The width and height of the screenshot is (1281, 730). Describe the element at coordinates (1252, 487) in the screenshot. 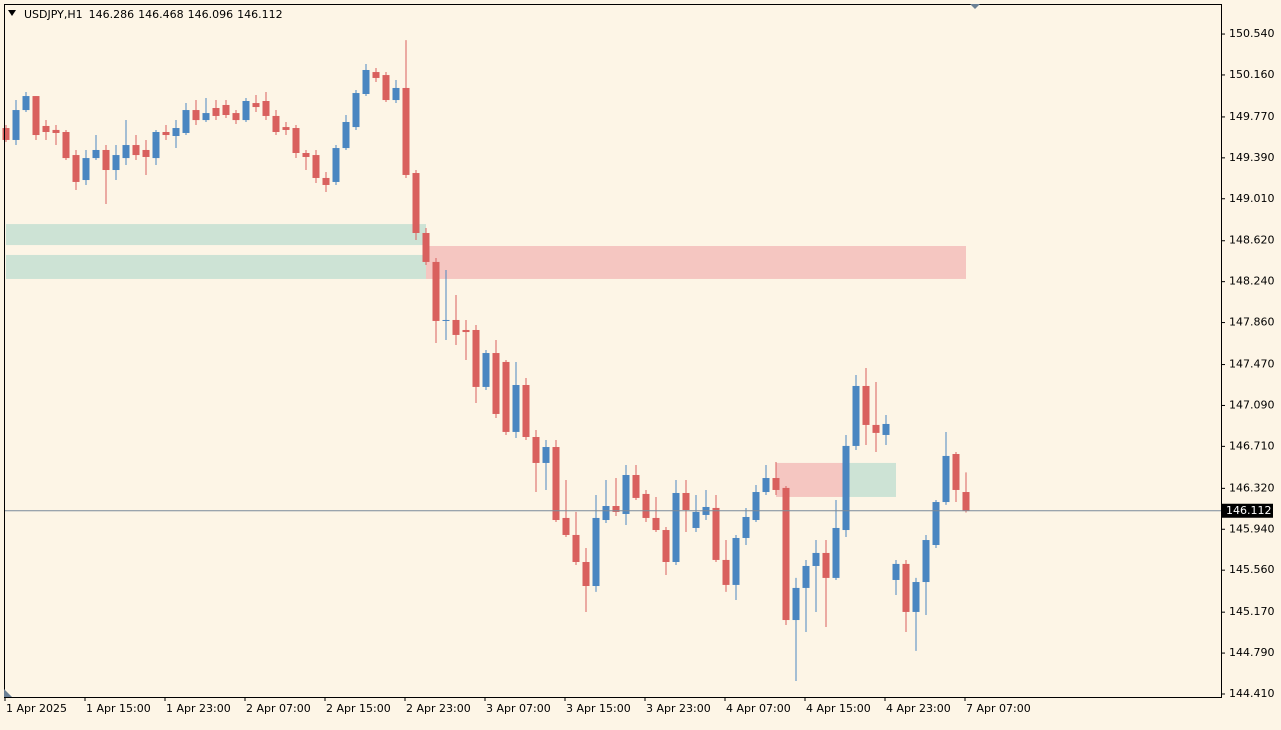

I see `y-tick-label: 146.320` at that location.